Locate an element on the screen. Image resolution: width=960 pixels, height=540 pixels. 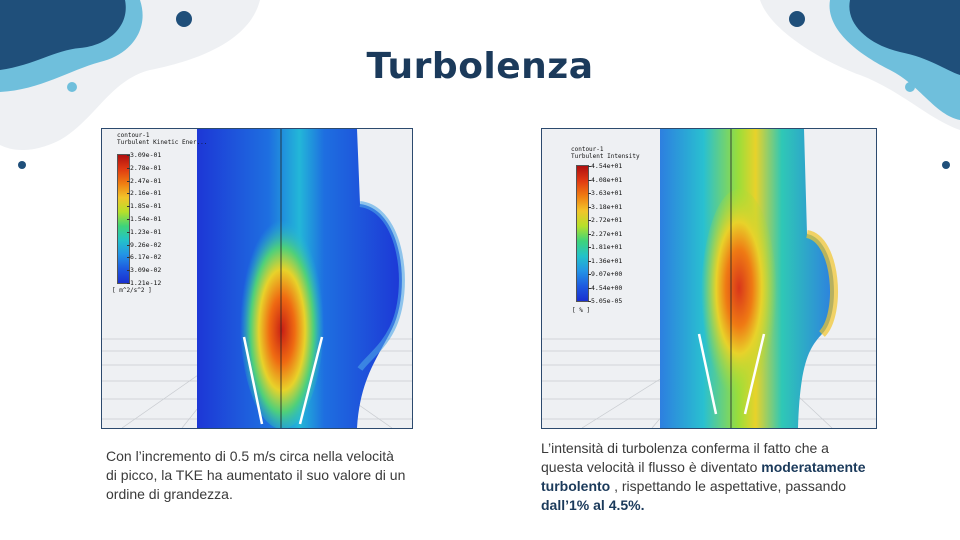
colorbar-tick: 4.54e+00 is located at coordinates (605, 287).